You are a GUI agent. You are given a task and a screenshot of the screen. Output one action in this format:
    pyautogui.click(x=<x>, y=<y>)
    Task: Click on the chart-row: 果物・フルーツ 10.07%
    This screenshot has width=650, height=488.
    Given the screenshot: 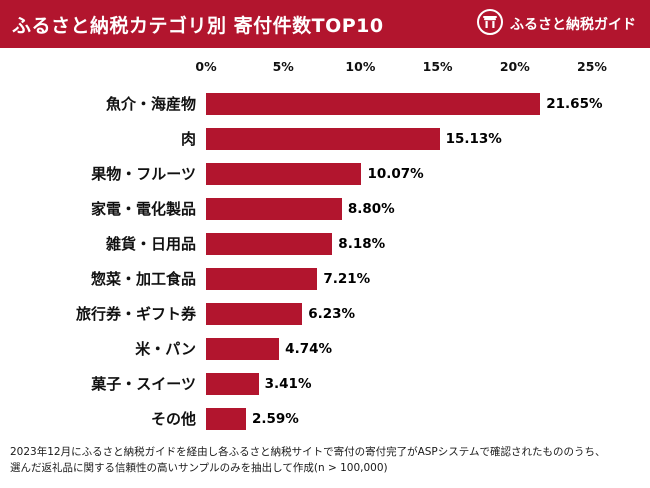 What is the action you would take?
    pyautogui.click(x=301, y=173)
    